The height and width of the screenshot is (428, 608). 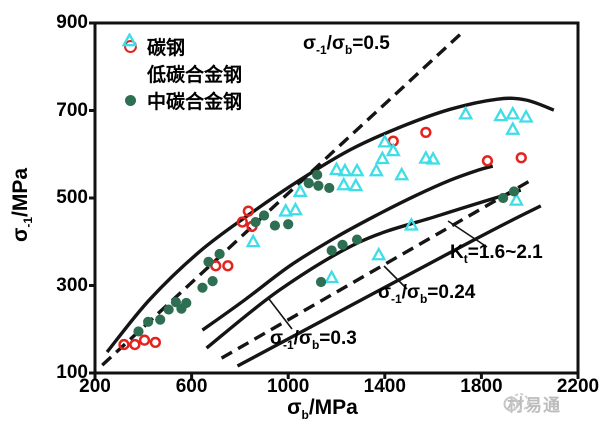 I want to click on x-axis-title: σb/MPa, so click(x=322, y=409).